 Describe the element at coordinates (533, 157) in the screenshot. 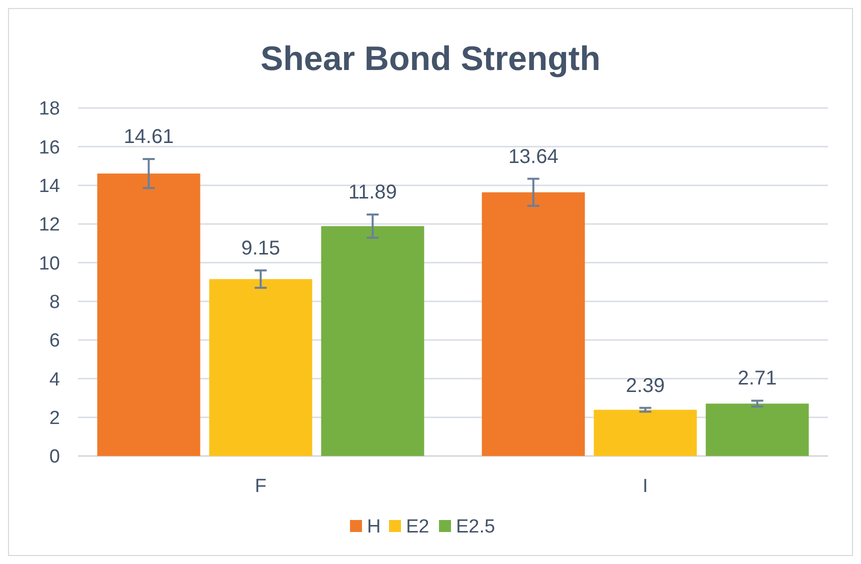

I see `data-label: 13.64` at that location.